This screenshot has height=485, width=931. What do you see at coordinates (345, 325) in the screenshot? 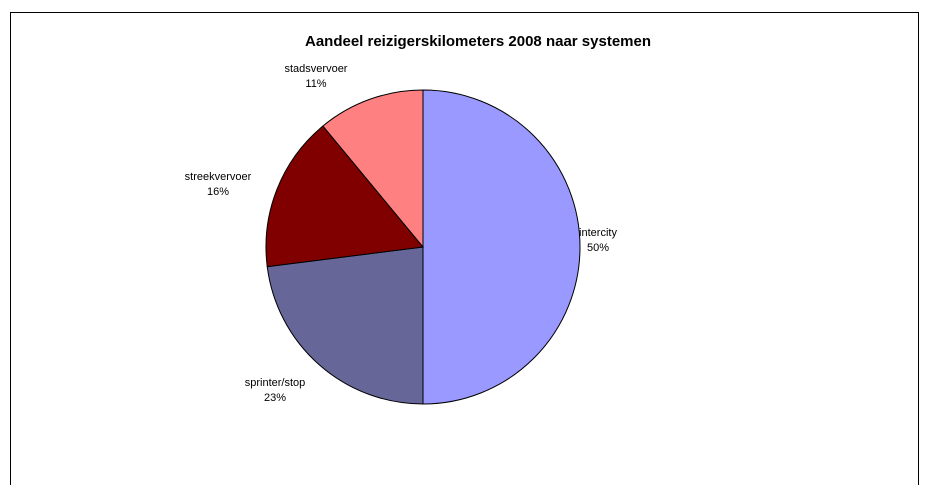
I see `pie-slice-sprinter-stop` at bounding box center [345, 325].